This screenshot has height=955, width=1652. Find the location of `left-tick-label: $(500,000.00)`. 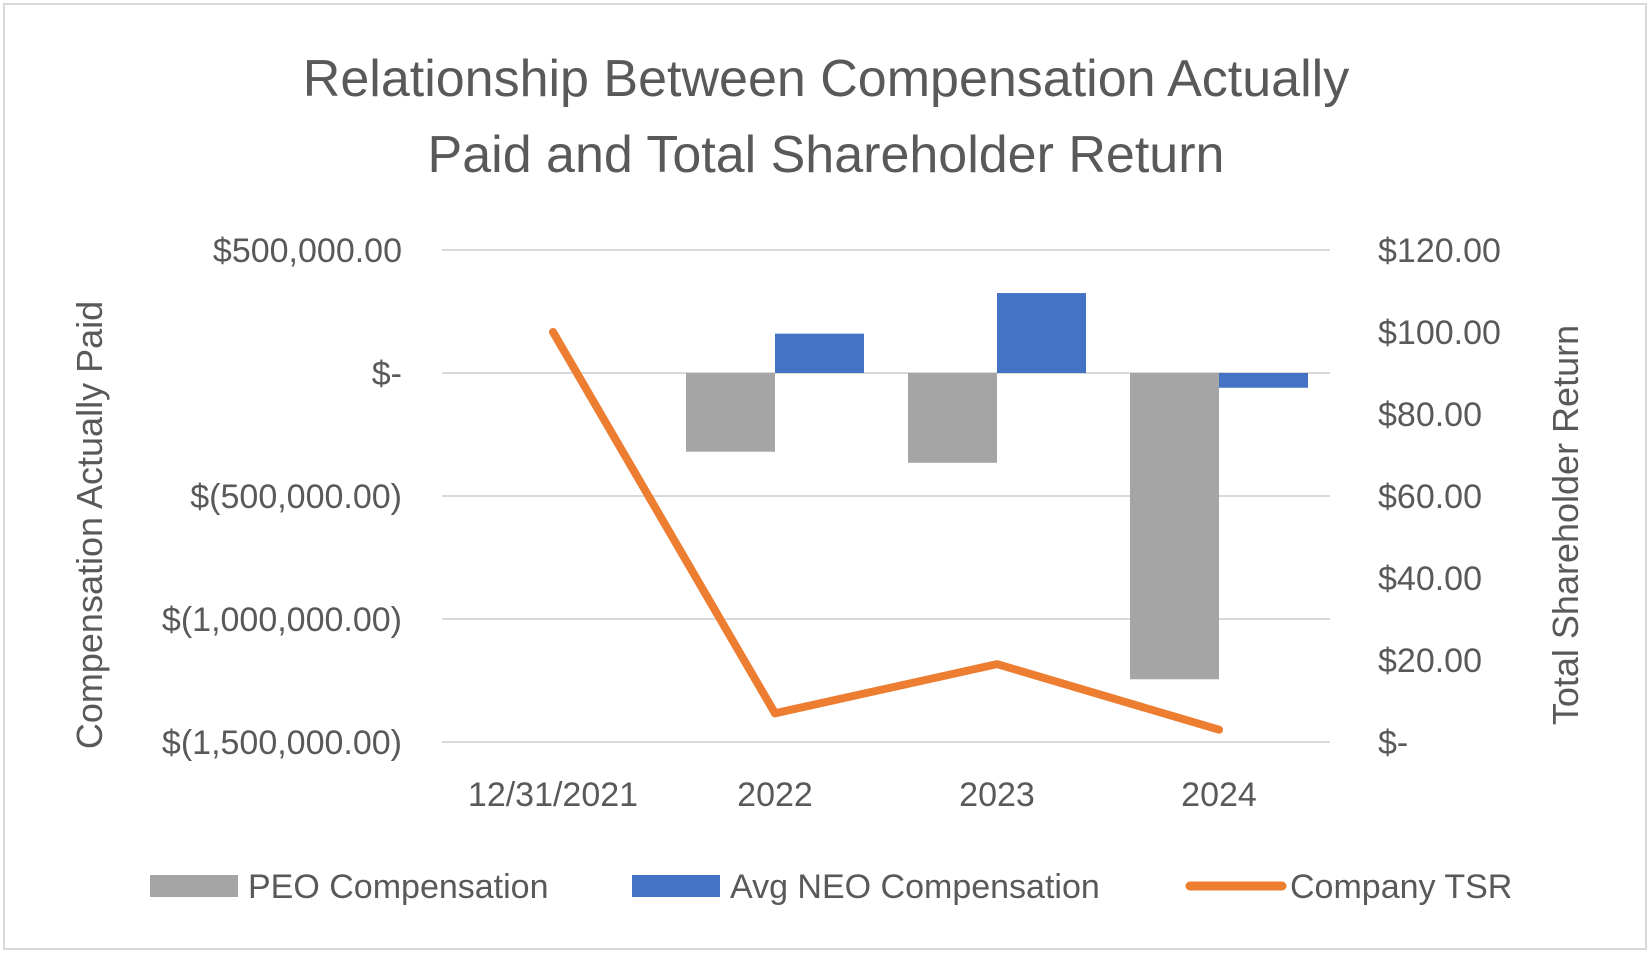

left-tick-label: $(500,000.00) is located at coordinates (296, 497).